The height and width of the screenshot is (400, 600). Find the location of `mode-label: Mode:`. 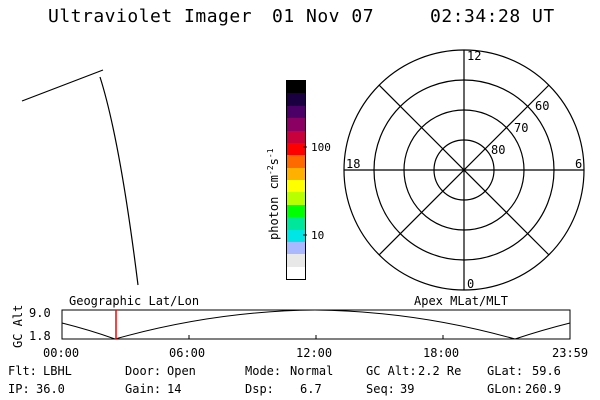

mode-label: Mode: is located at coordinates (263, 371).